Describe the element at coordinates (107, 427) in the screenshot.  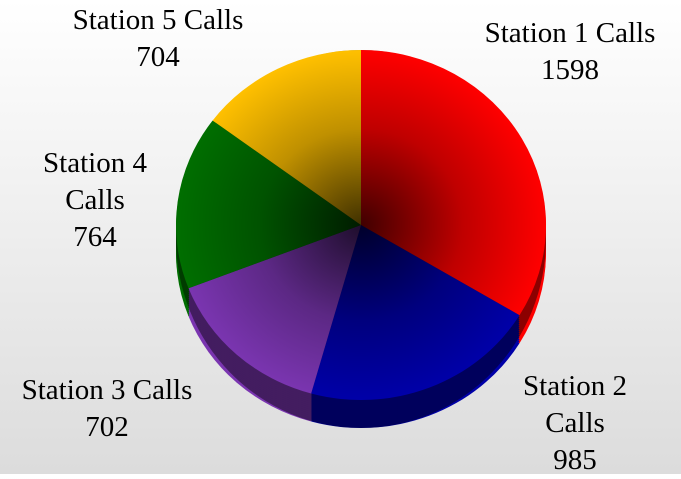
I see `label-value: 702` at that location.